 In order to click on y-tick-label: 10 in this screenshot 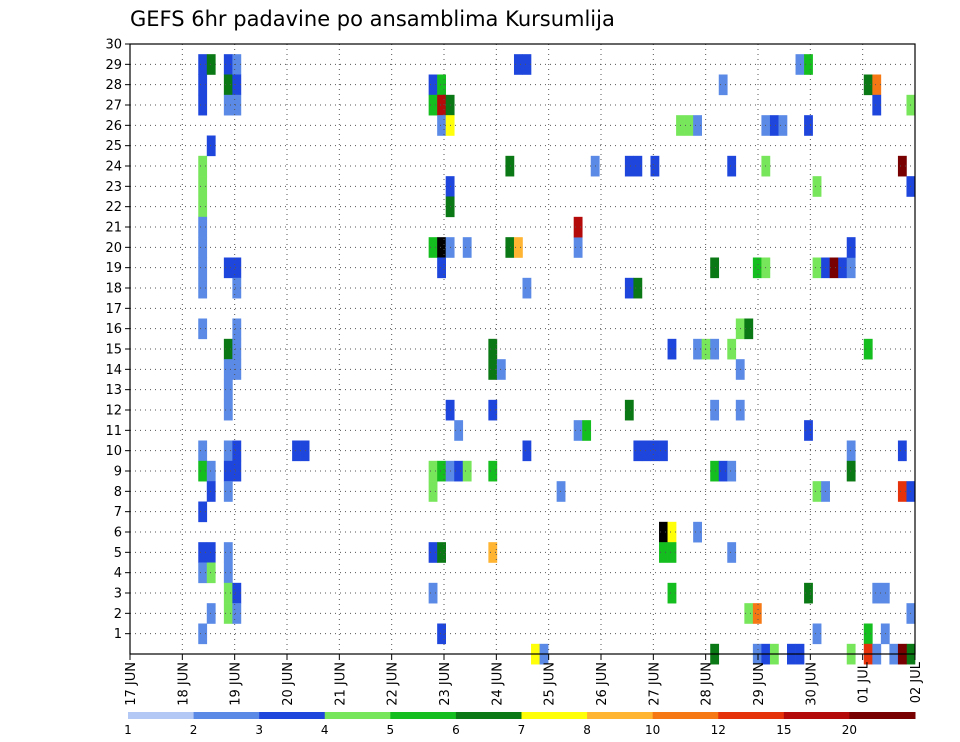, I will do `click(113, 451)`.